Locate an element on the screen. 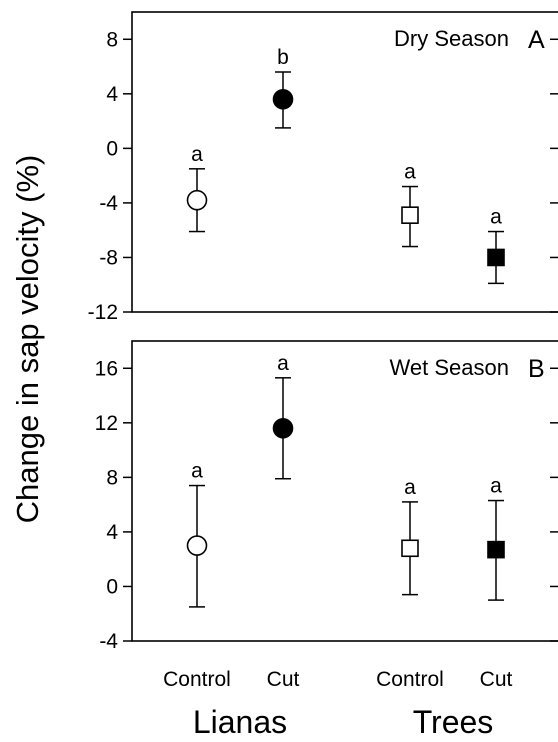 The image size is (558, 742). y-tick-label: 12 is located at coordinates (106, 423).